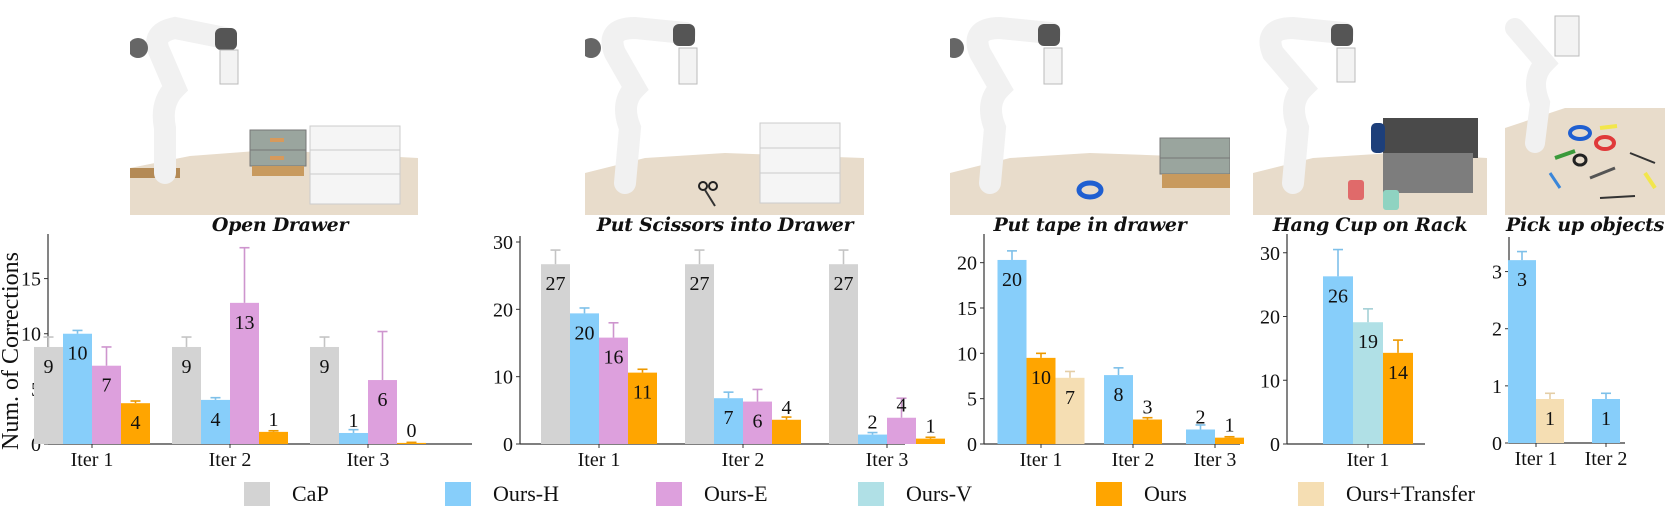  I want to click on legend-swatch-ours, so click(1109, 494).